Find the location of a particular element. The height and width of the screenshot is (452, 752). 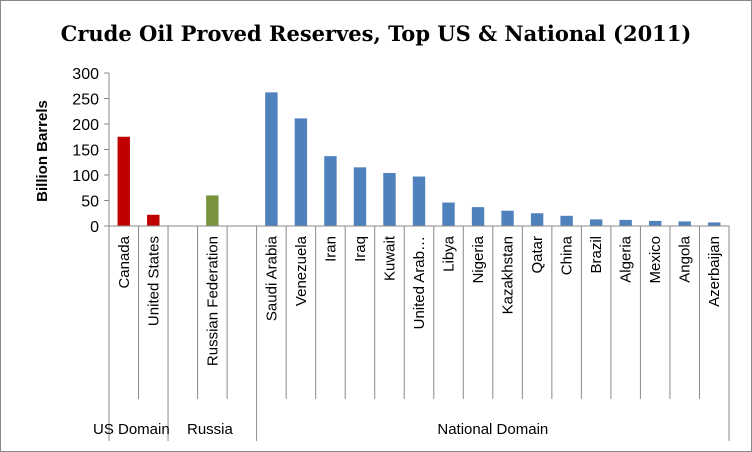

y-tick-label: 300 is located at coordinates (85, 74).